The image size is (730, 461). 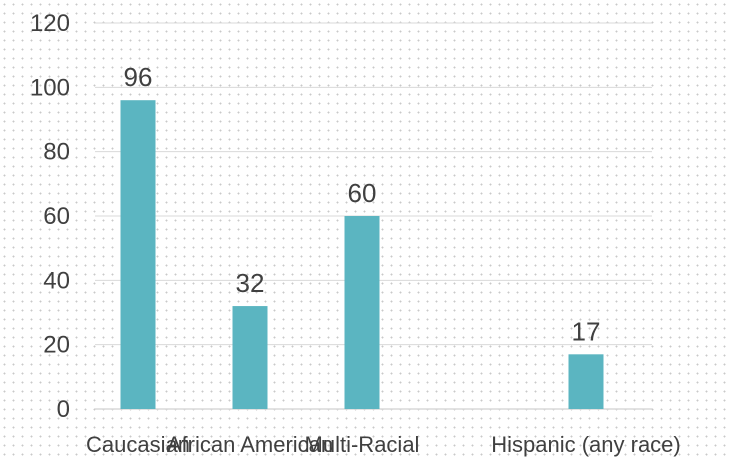 What do you see at coordinates (50, 87) in the screenshot?
I see `y-tick-label: 100` at bounding box center [50, 87].